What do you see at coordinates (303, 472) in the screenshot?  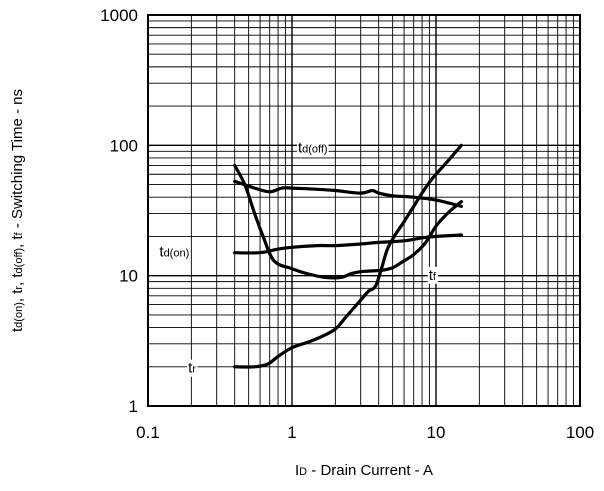 I see `x-axis-label-sub: D` at bounding box center [303, 472].